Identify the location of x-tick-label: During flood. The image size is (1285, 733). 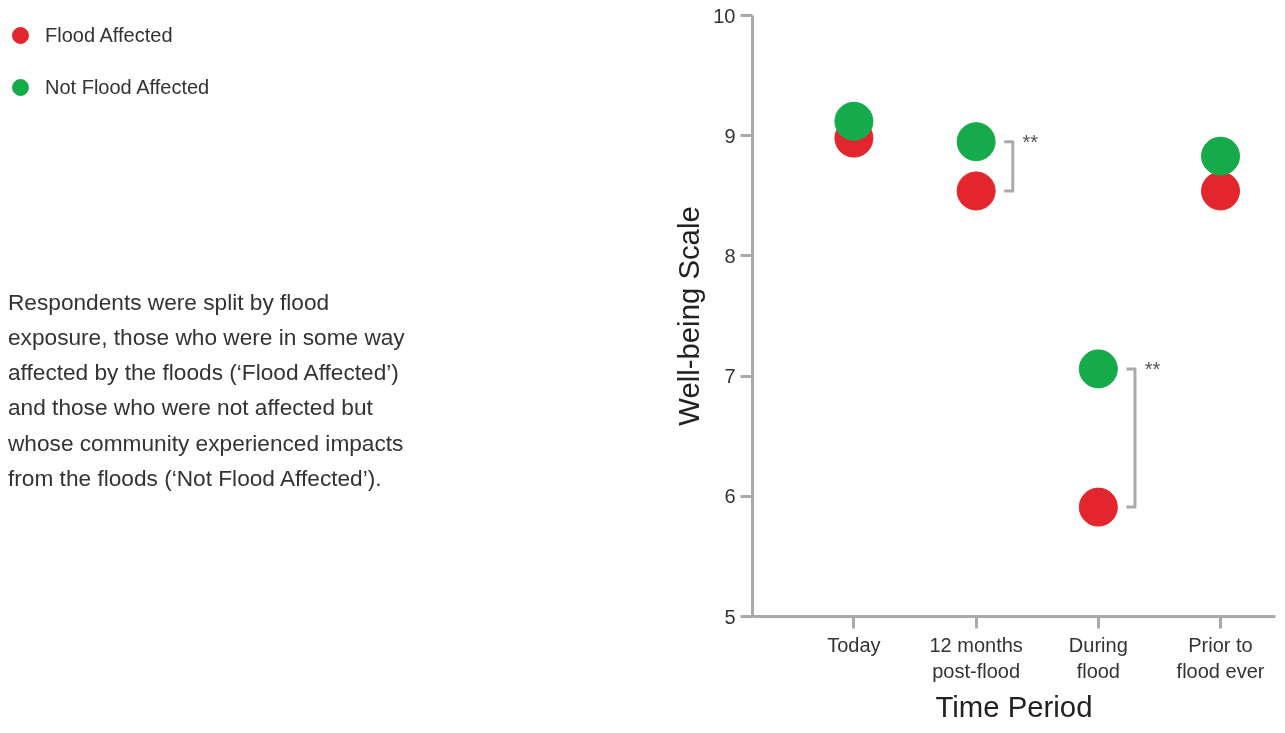
(1098, 657).